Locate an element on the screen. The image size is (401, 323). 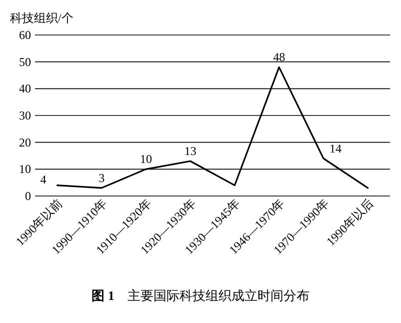
y-tick-label: 60 is located at coordinates (25, 35).